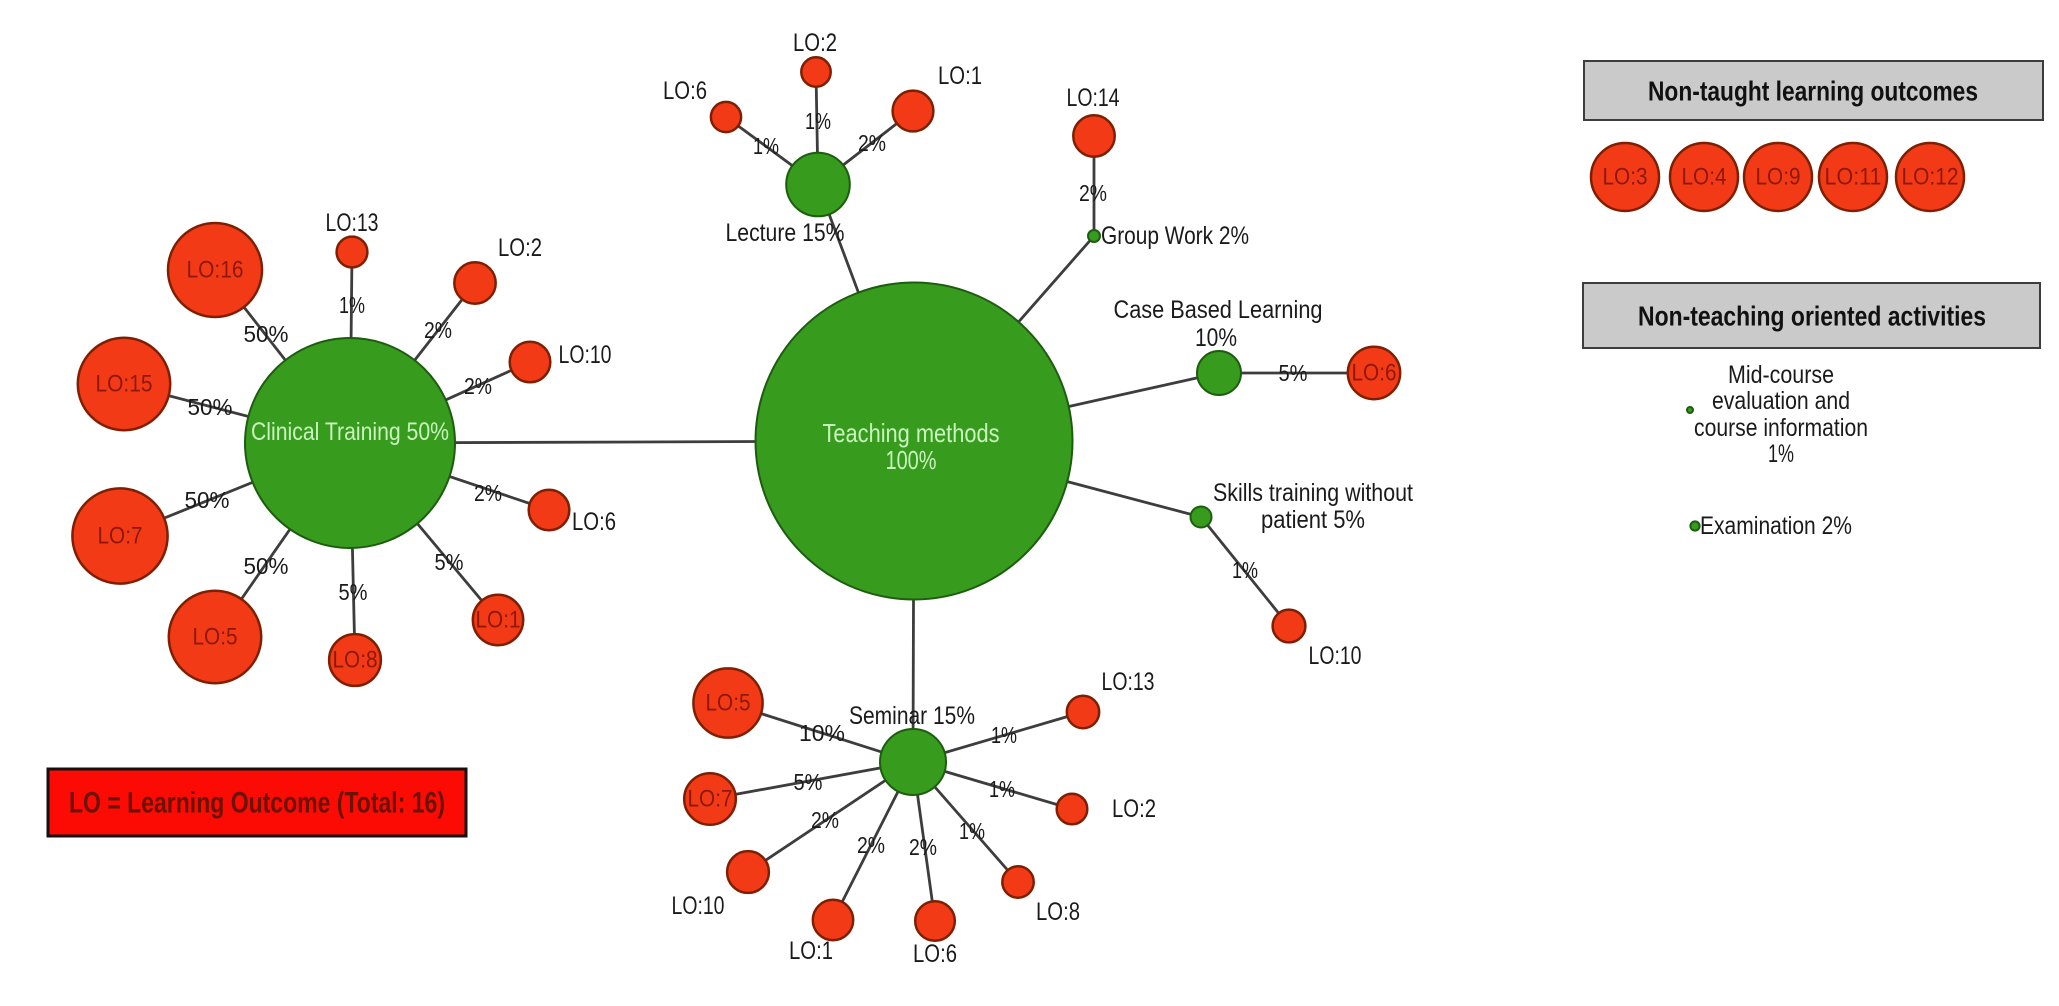 The width and height of the screenshot is (2059, 1006). What do you see at coordinates (1625, 177) in the screenshot?
I see `svg-text: LO:3` at bounding box center [1625, 177].